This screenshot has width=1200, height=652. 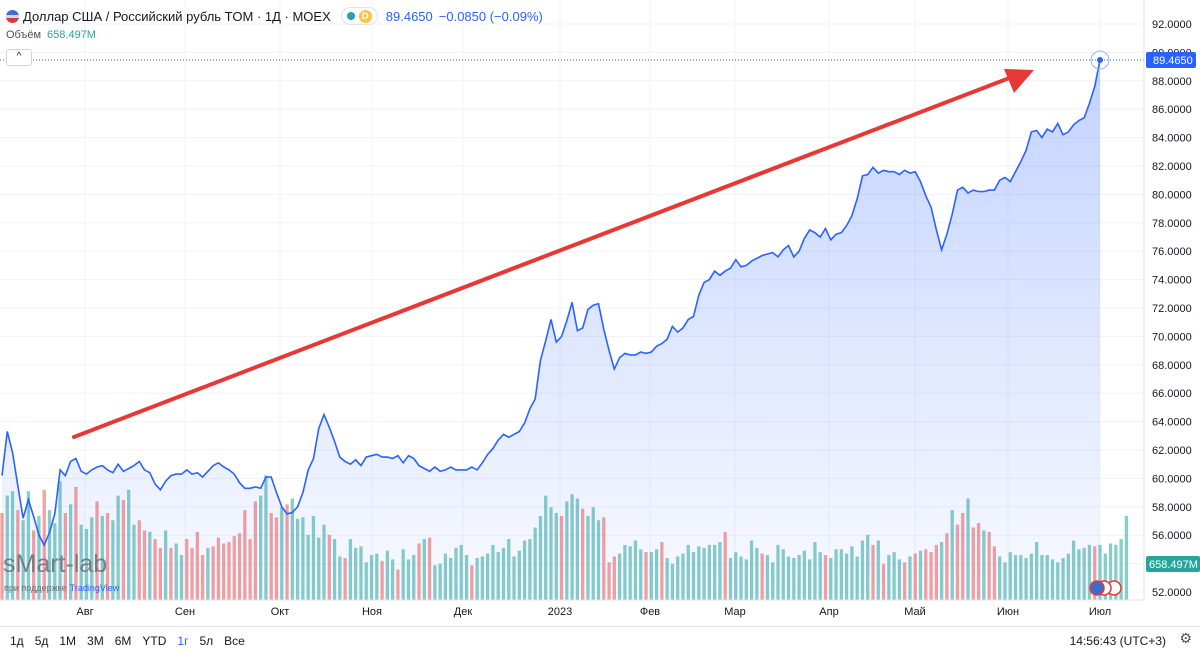 What do you see at coordinates (1172, 479) in the screenshot?
I see `y-tick-label: 60.0000` at bounding box center [1172, 479].